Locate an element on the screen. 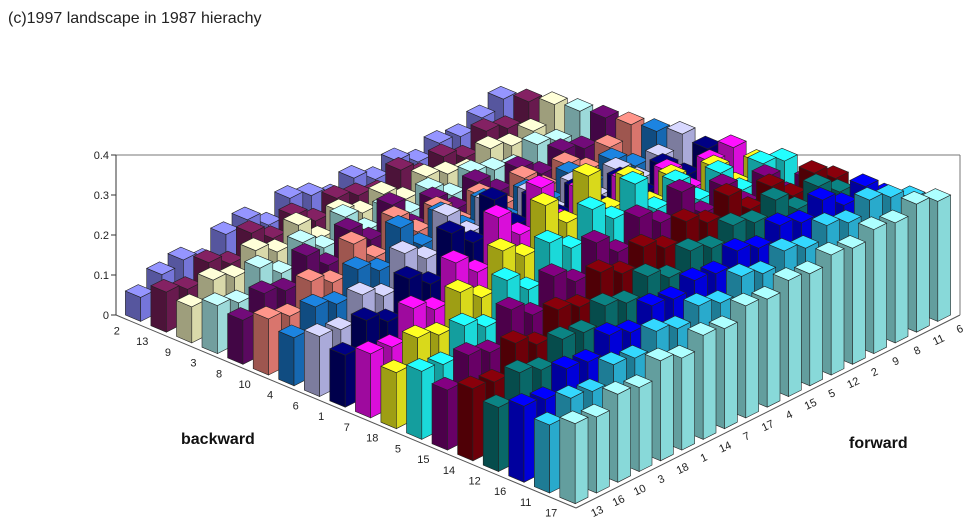 The image size is (963, 523). forward-tick-label: 14 is located at coordinates (725, 448).